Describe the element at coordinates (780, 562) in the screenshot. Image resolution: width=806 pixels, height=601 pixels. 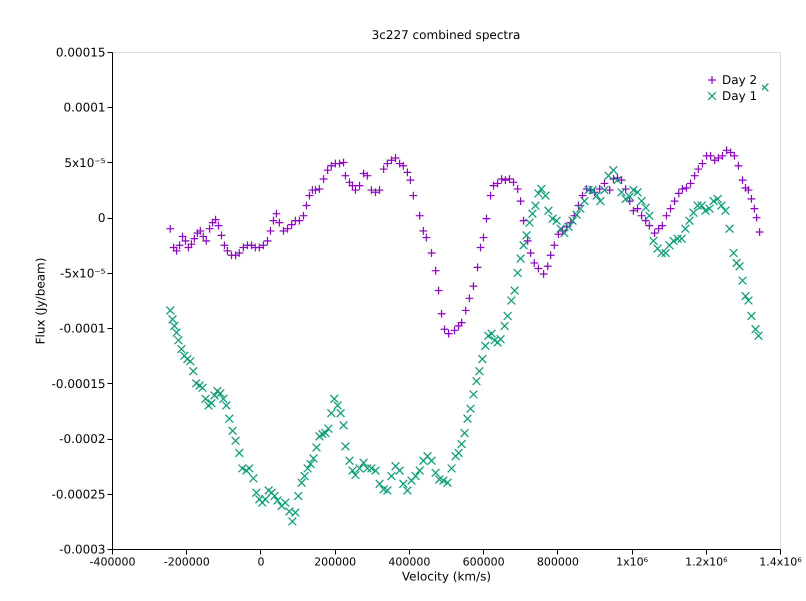
I see `x-tick-label: 1.4x10⁶` at that location.